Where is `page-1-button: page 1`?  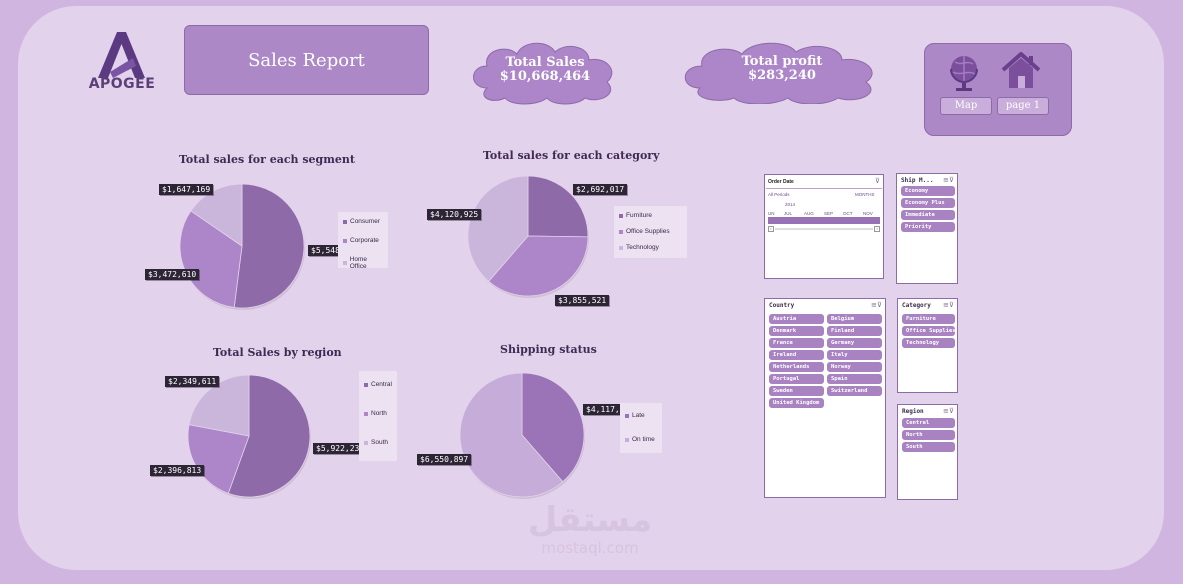 page-1-button: page 1 is located at coordinates (1023, 106).